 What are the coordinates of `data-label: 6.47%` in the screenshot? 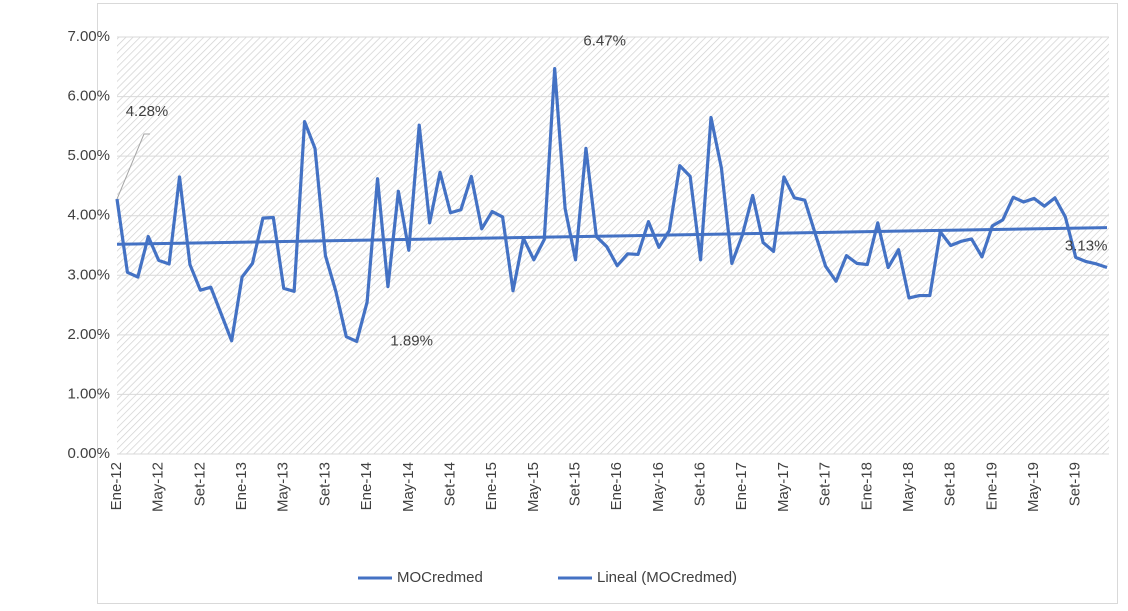 It's located at (604, 41).